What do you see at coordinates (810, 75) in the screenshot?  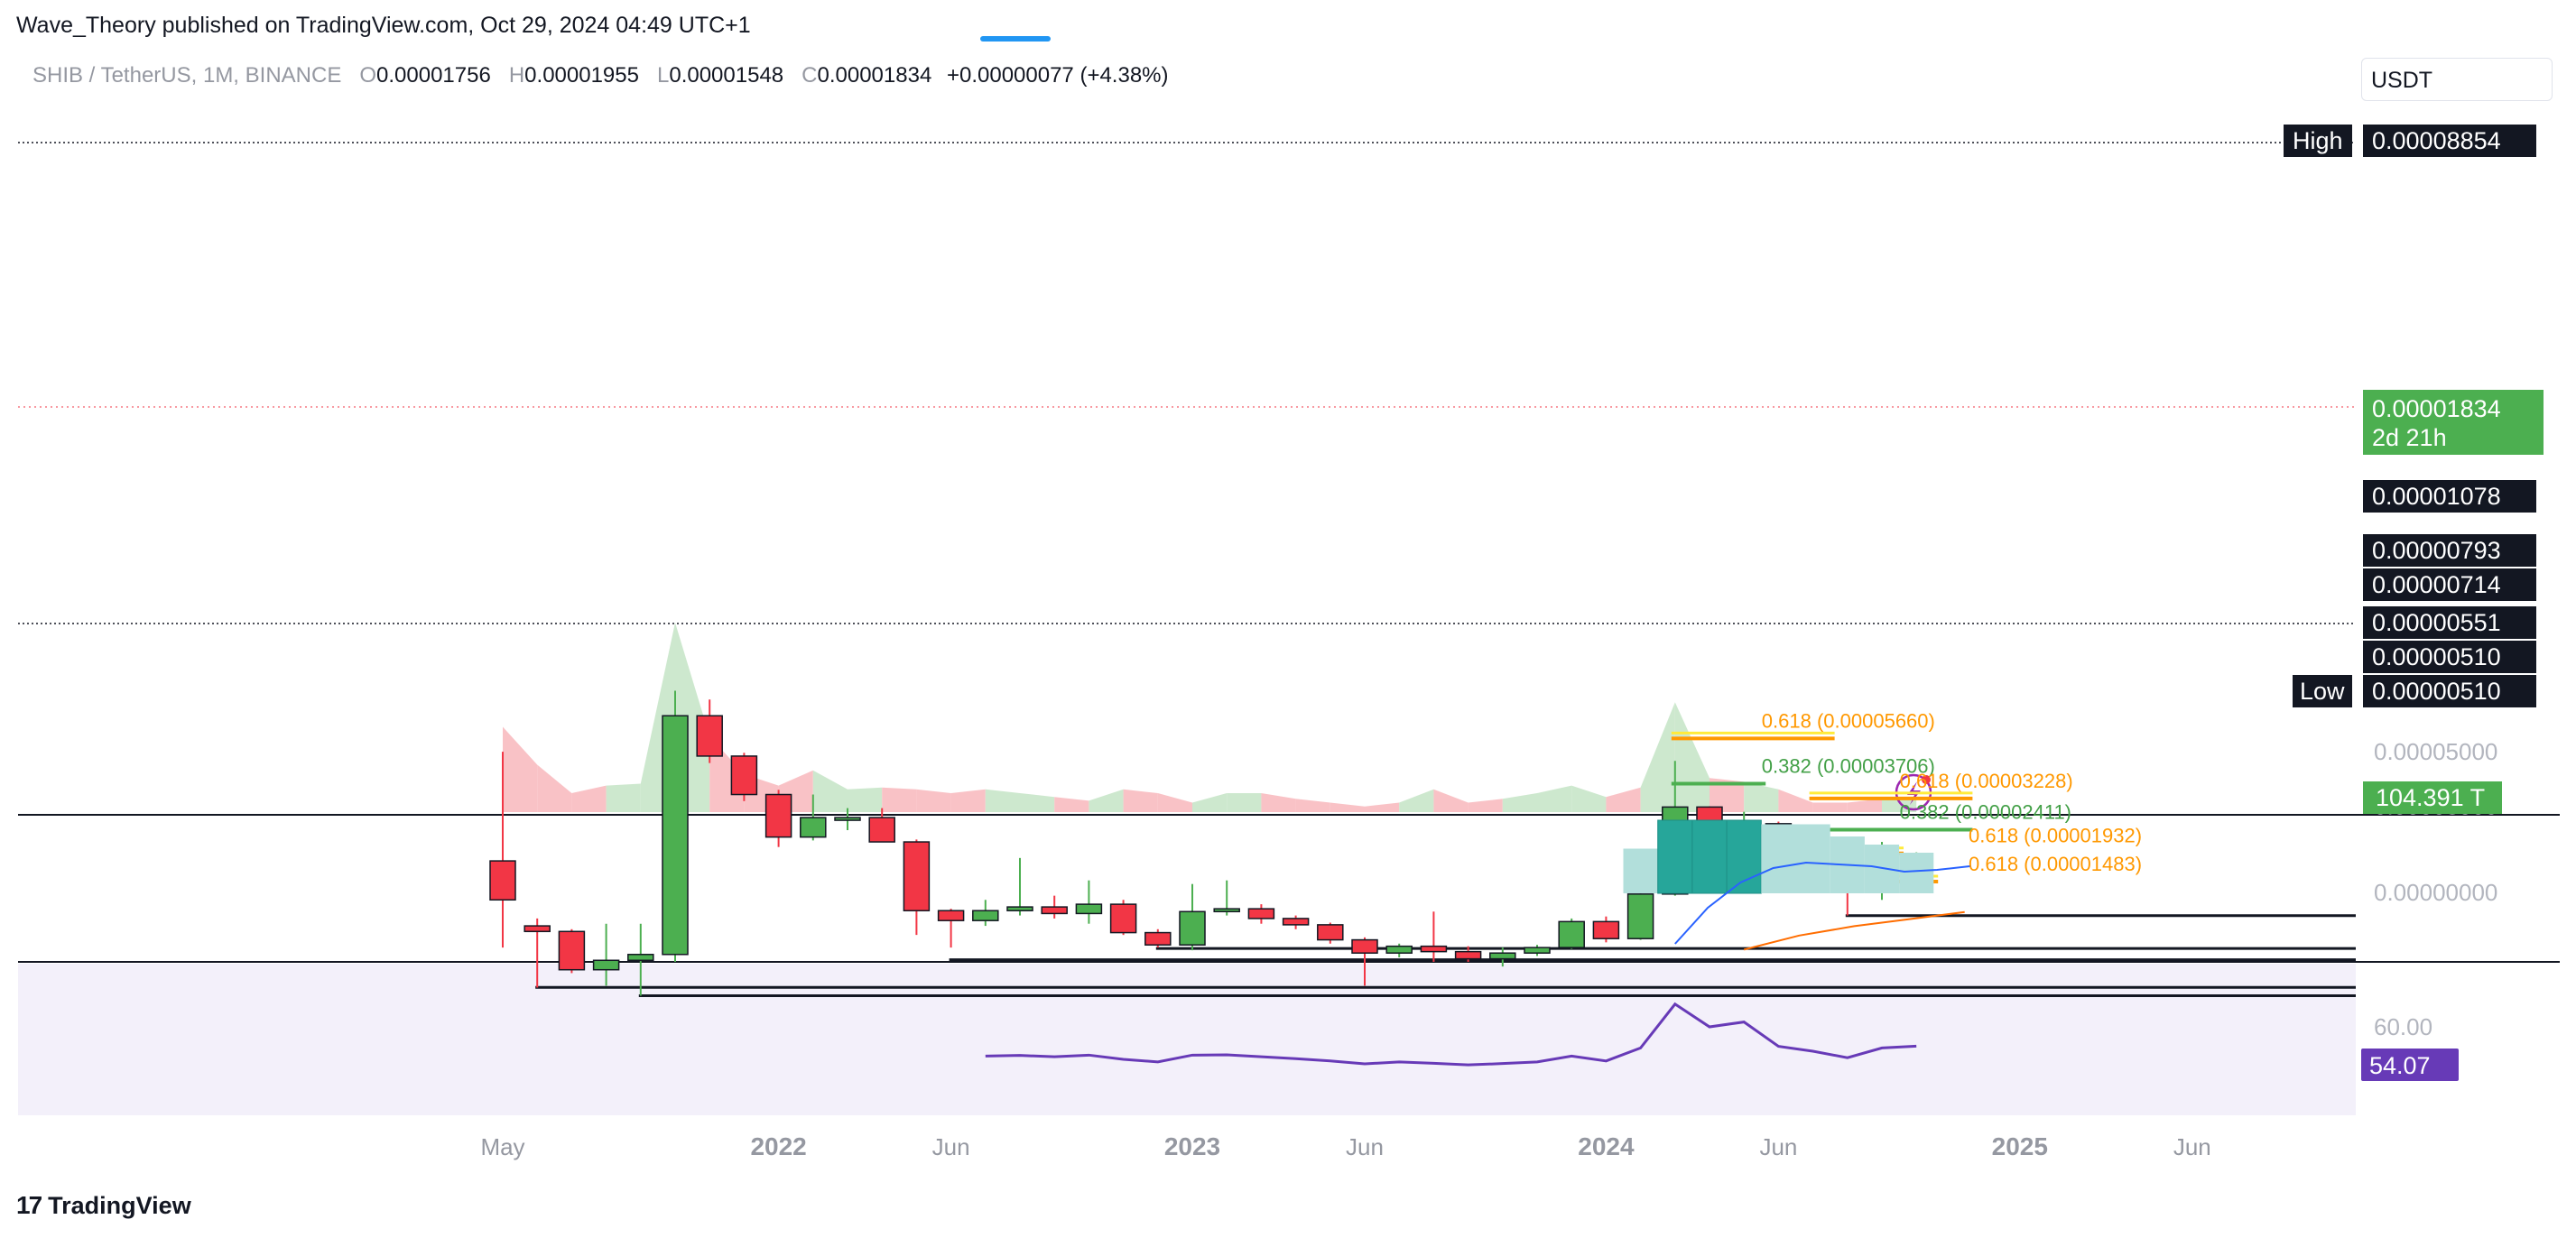 I see `close-label: C` at bounding box center [810, 75].